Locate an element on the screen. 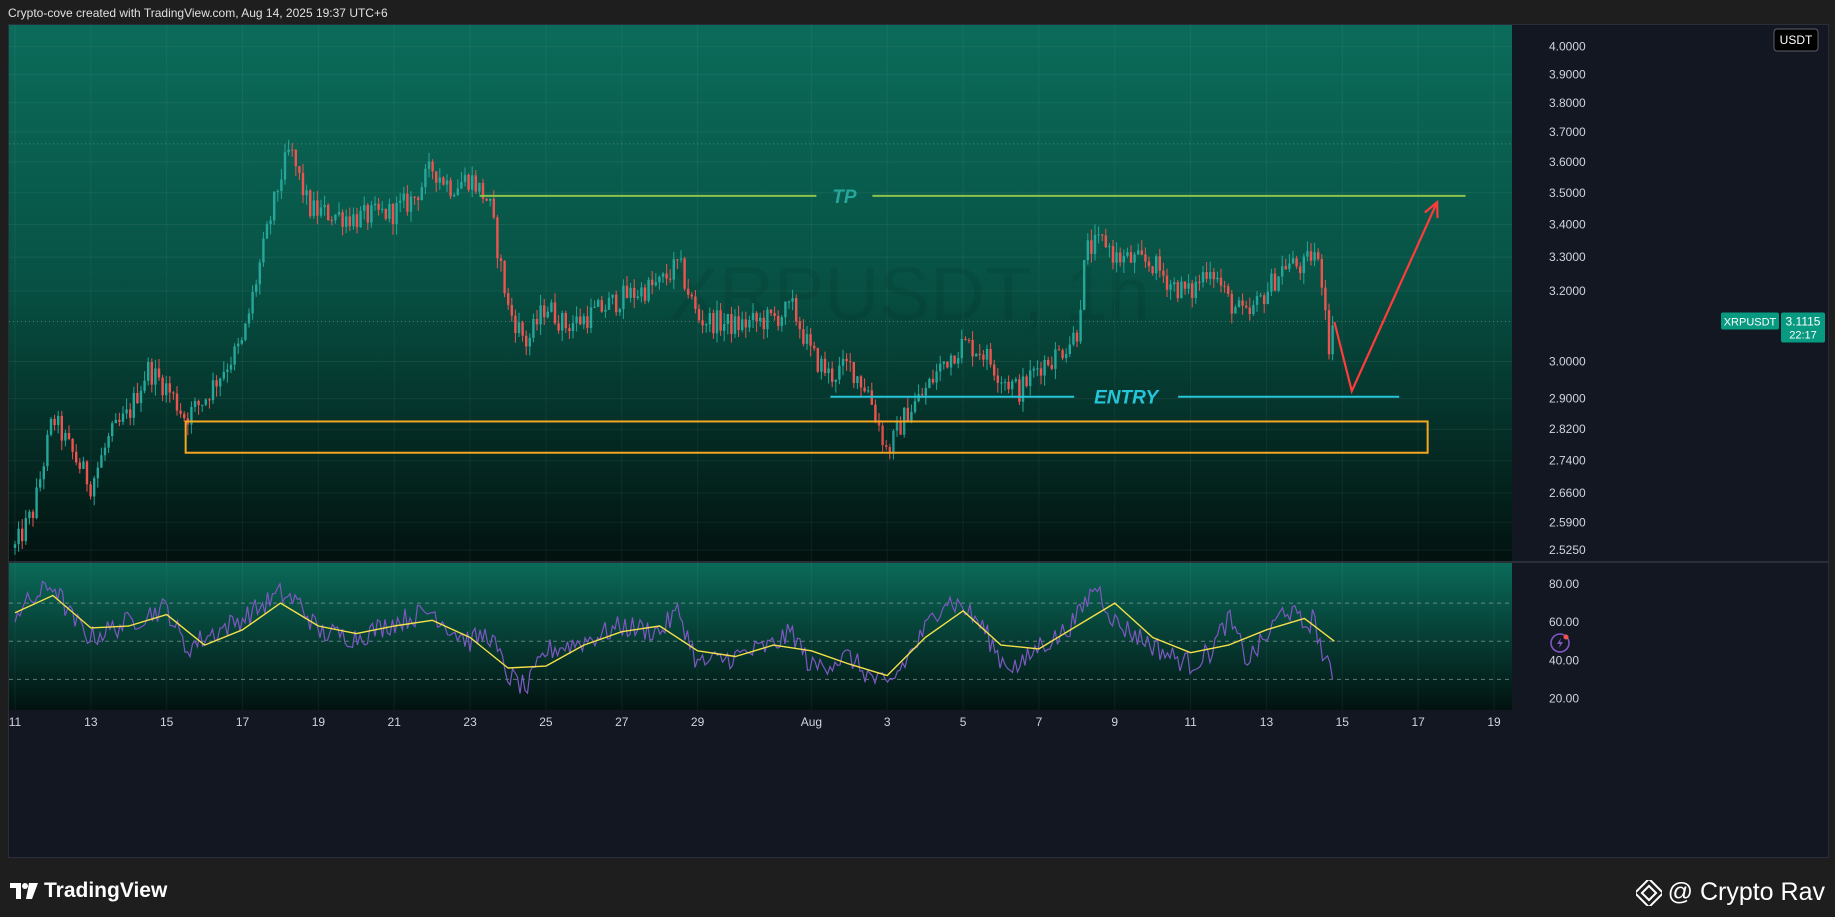  time-tick-label: 3 is located at coordinates (887, 722).